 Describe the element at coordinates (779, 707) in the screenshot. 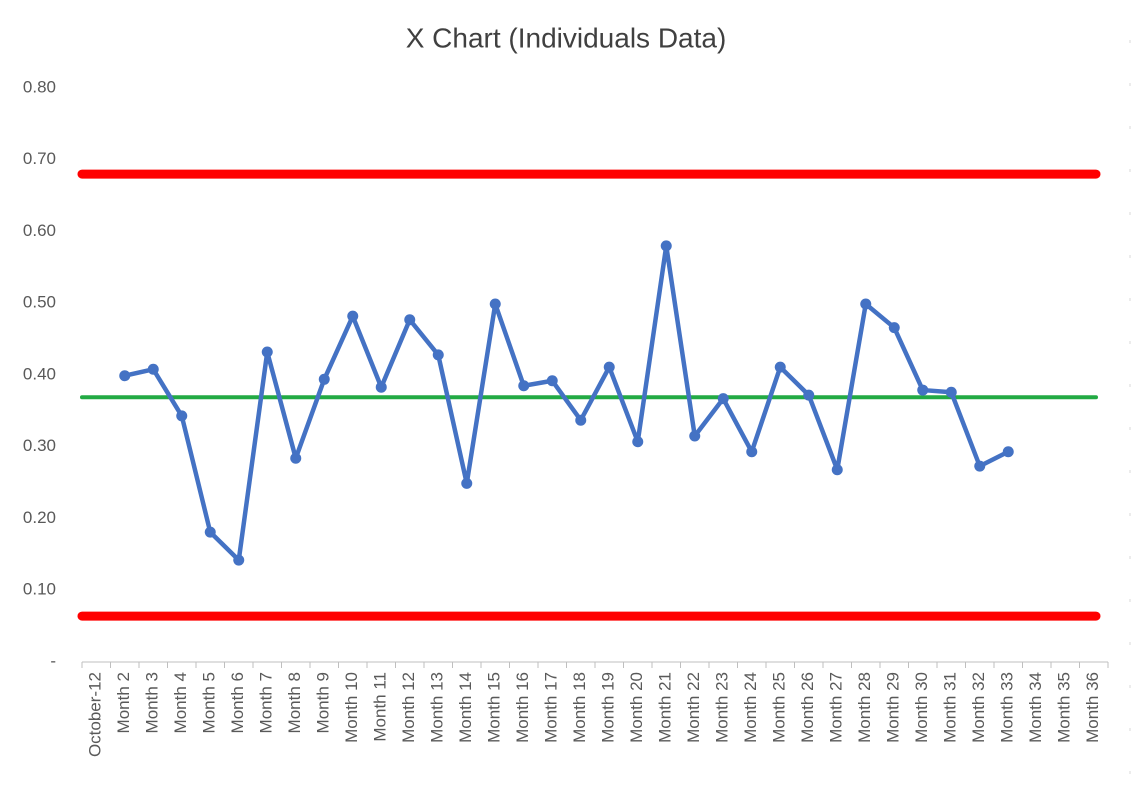

I see `x-tick-label: Month 25` at that location.